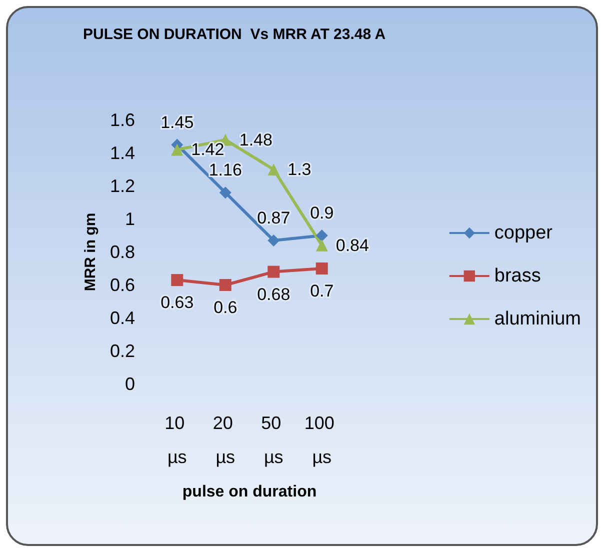 This screenshot has height=550, width=602. What do you see at coordinates (122, 252) in the screenshot?
I see `y-tick-label: 0.8` at bounding box center [122, 252].